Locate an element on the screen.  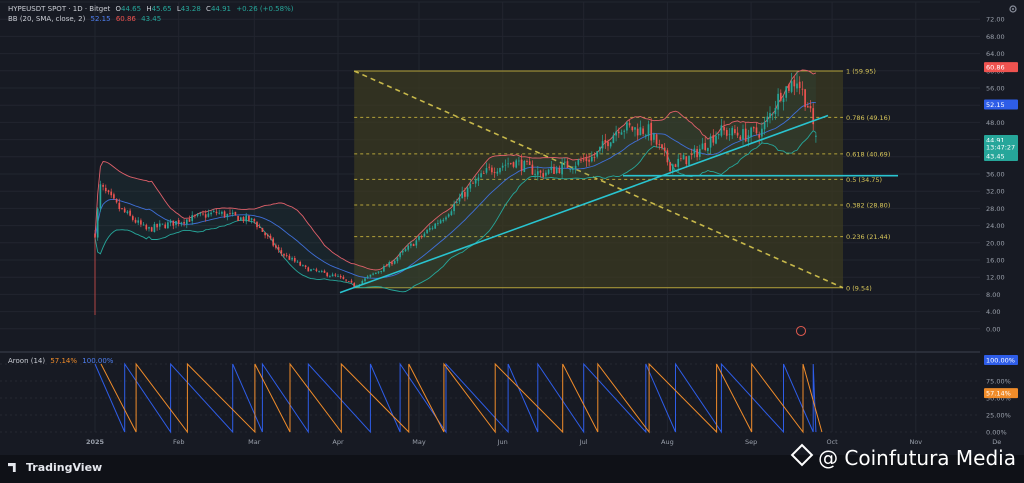
aroon-axis-tick: 25.00% is located at coordinates (998, 416).